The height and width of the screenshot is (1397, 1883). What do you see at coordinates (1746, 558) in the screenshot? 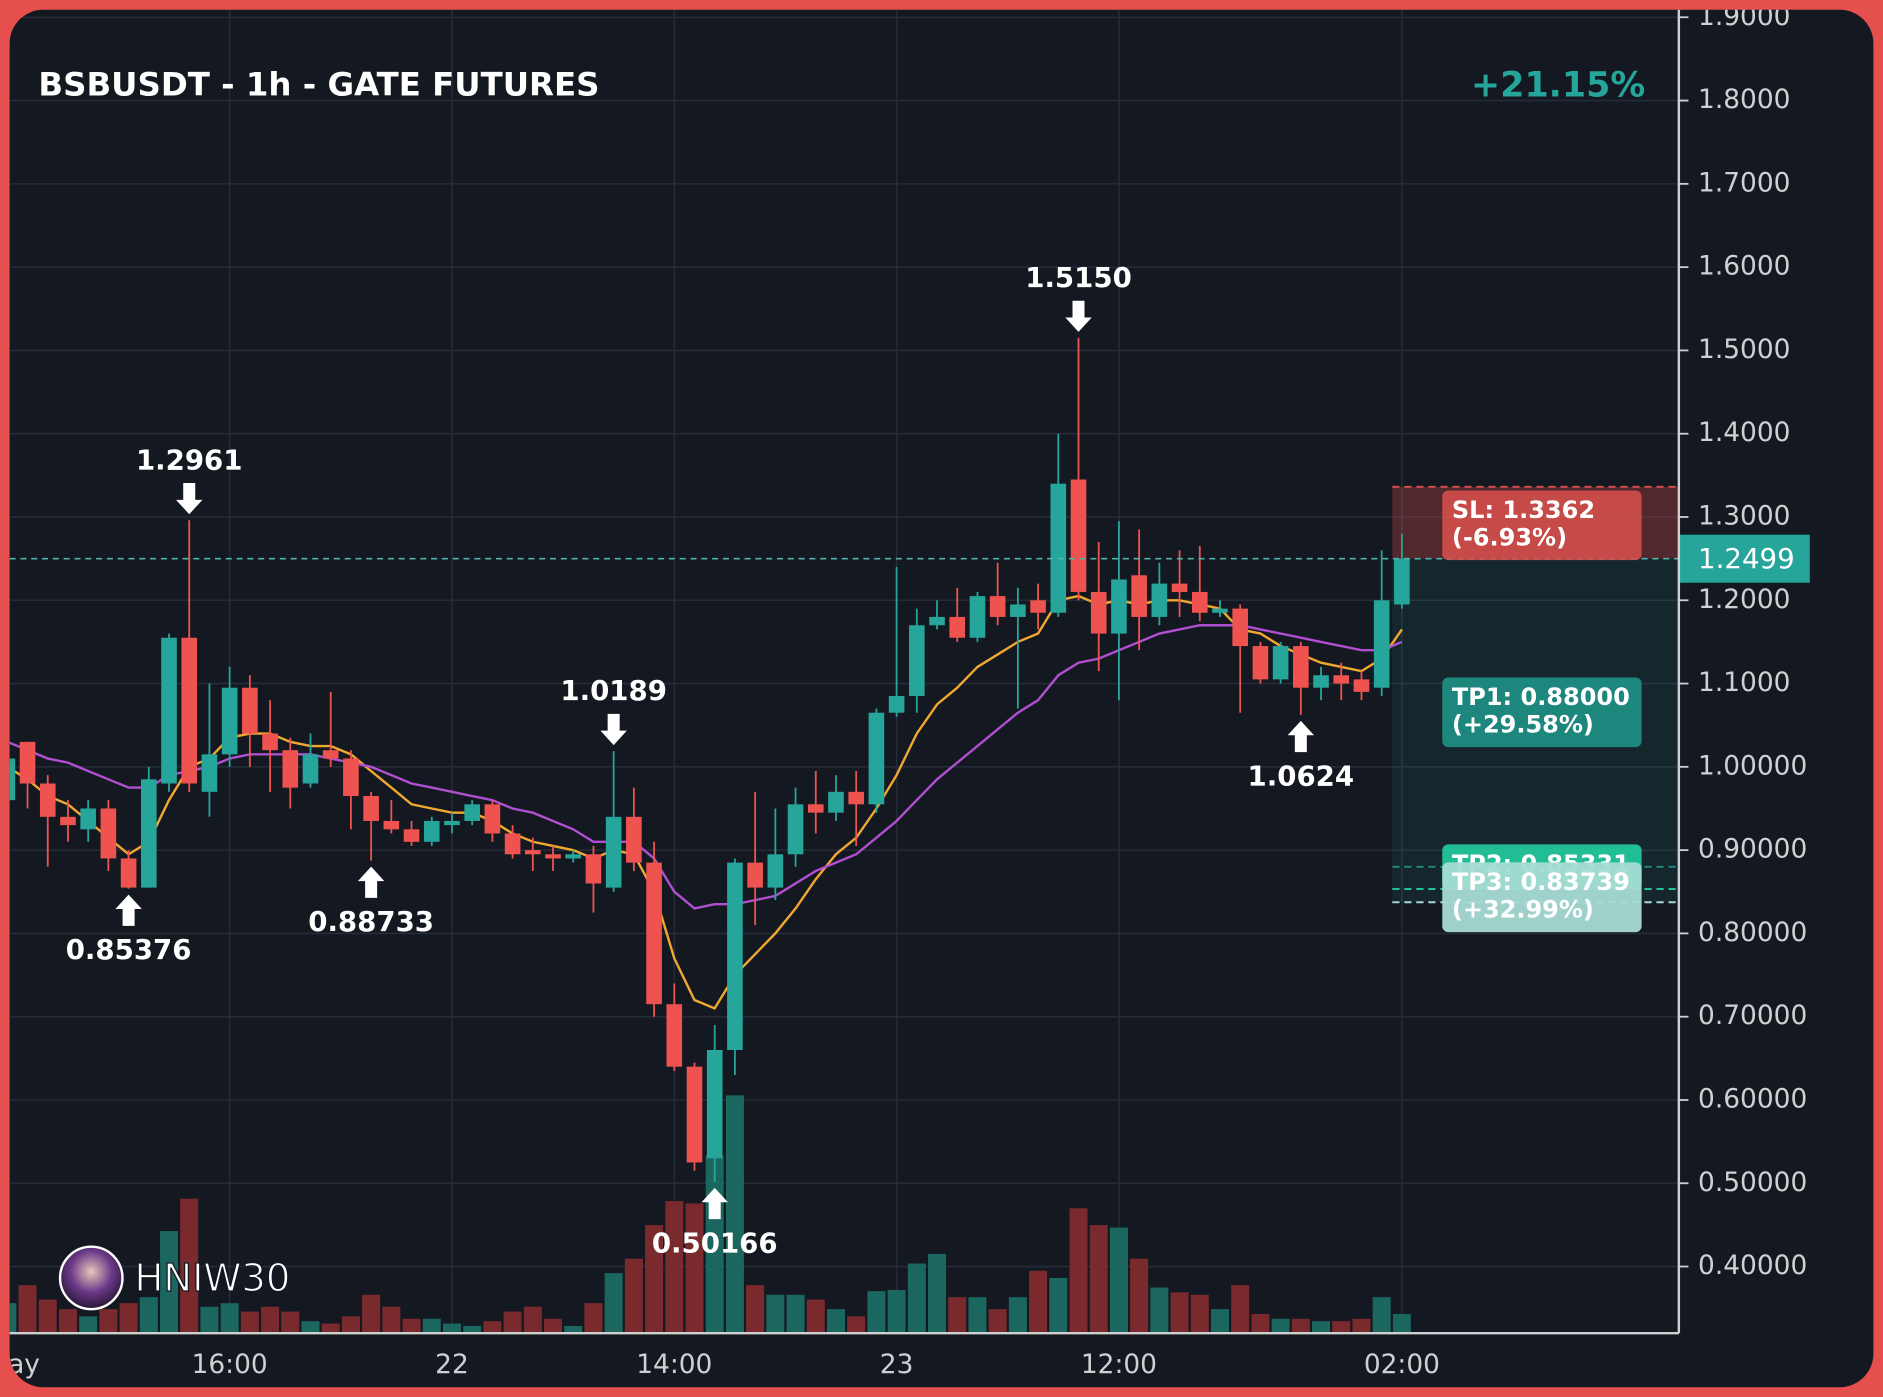
I see `price-tag-label: 1.2499` at bounding box center [1746, 558].